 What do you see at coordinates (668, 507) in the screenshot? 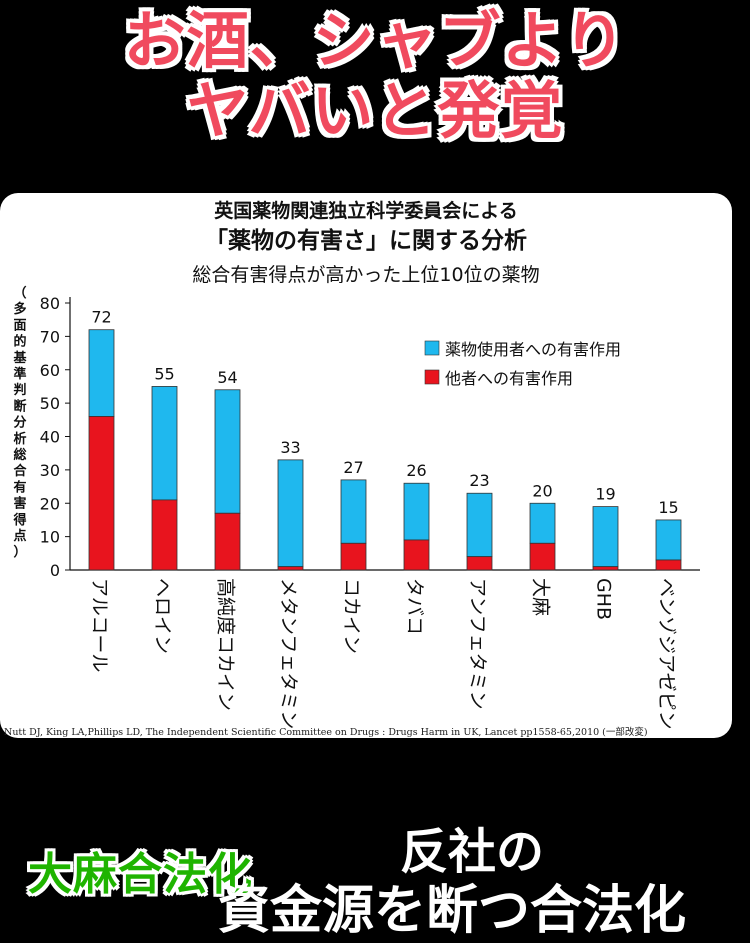
I see `bar-total-label: 15` at bounding box center [668, 507].